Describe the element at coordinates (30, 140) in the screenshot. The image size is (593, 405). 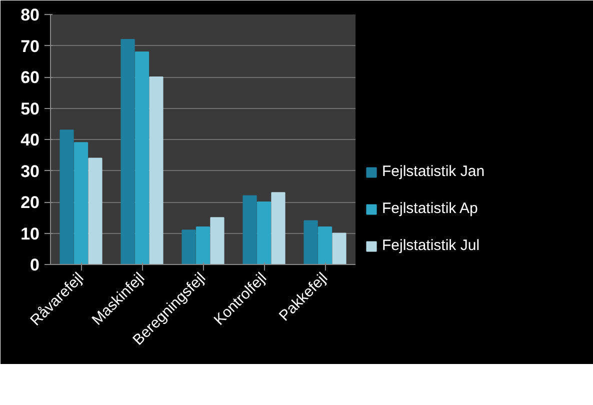
I see `y-tick-label: 40` at that location.